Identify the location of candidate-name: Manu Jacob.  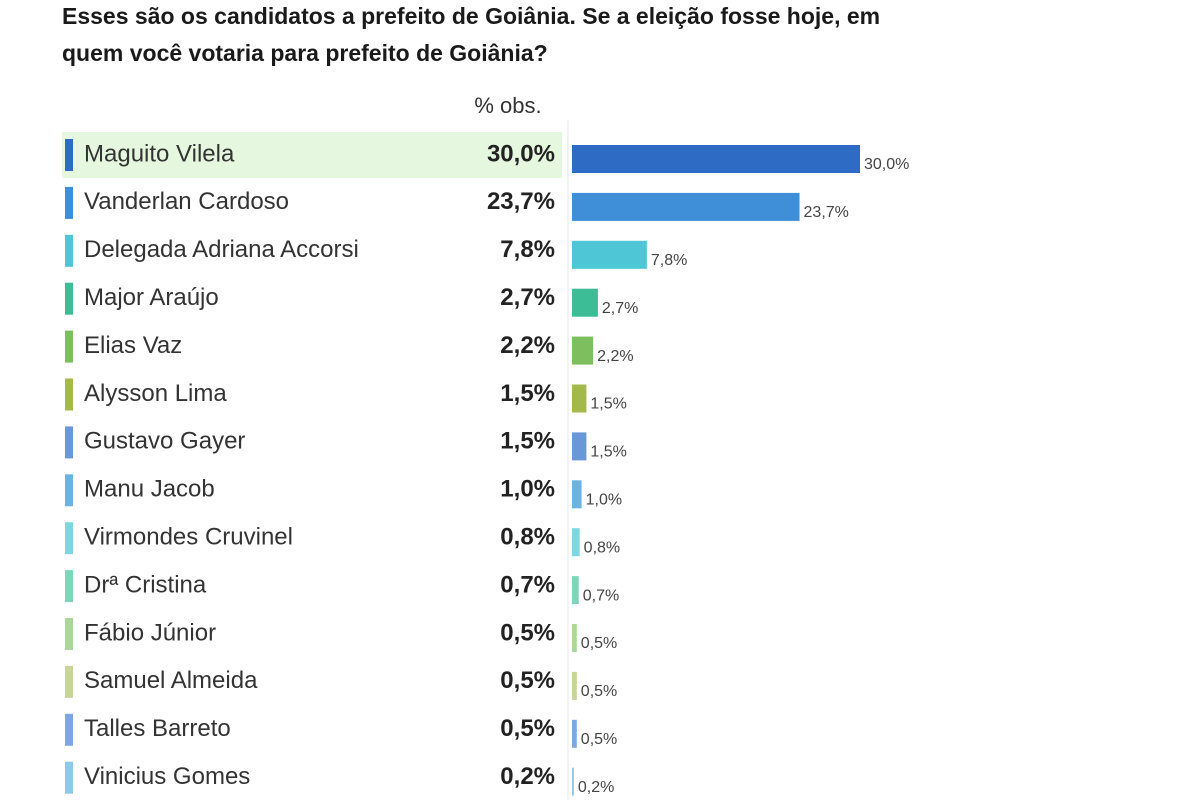
(149, 489).